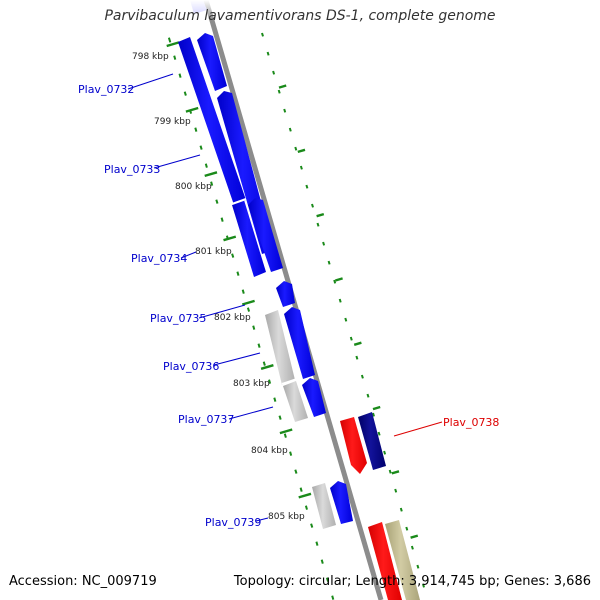 The height and width of the screenshot is (600, 600). Describe the element at coordinates (372, 441) in the screenshot. I see `gene-plav-0738-navy-feature` at that location.